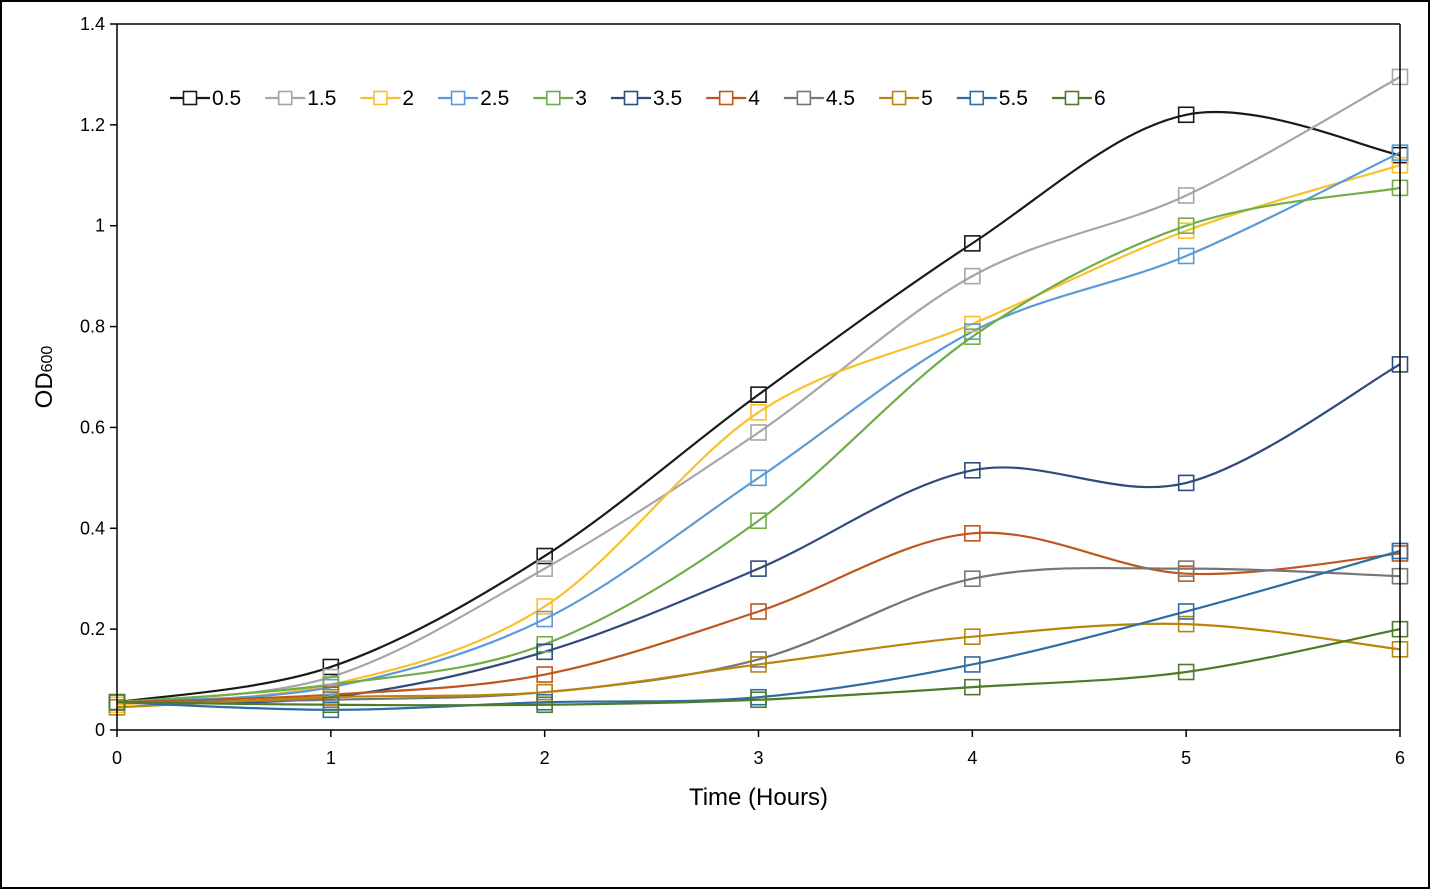 This screenshot has height=889, width=1430. Describe the element at coordinates (758, 797) in the screenshot. I see `x-axis-title: Time (Hours)` at that location.